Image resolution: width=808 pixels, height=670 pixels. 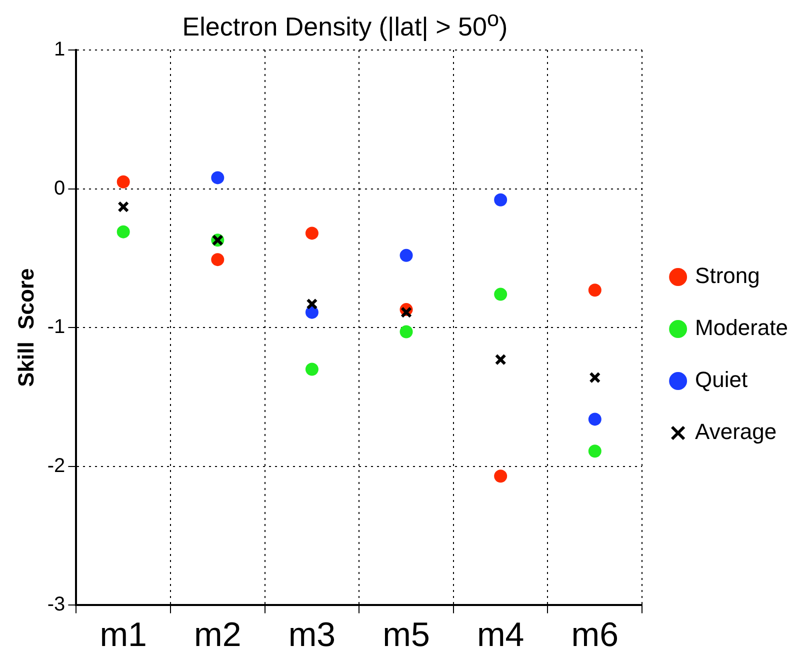 What do you see at coordinates (56, 605) in the screenshot?
I see `y-tick-label: -3` at bounding box center [56, 605].